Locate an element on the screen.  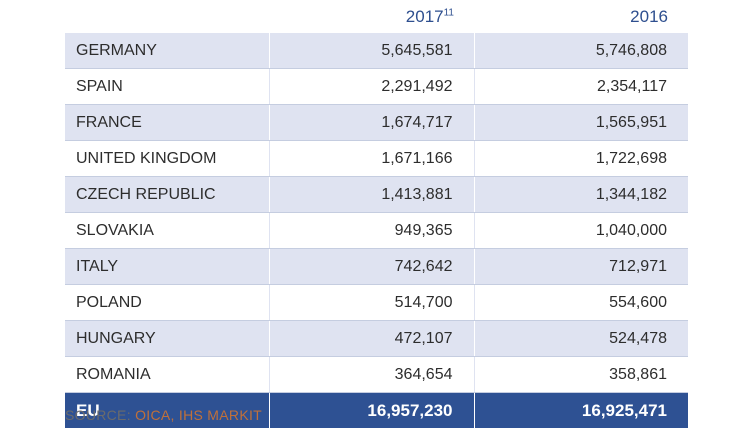
table-row: SPAIN 2,291,492 2,354,117 is located at coordinates (376, 86).